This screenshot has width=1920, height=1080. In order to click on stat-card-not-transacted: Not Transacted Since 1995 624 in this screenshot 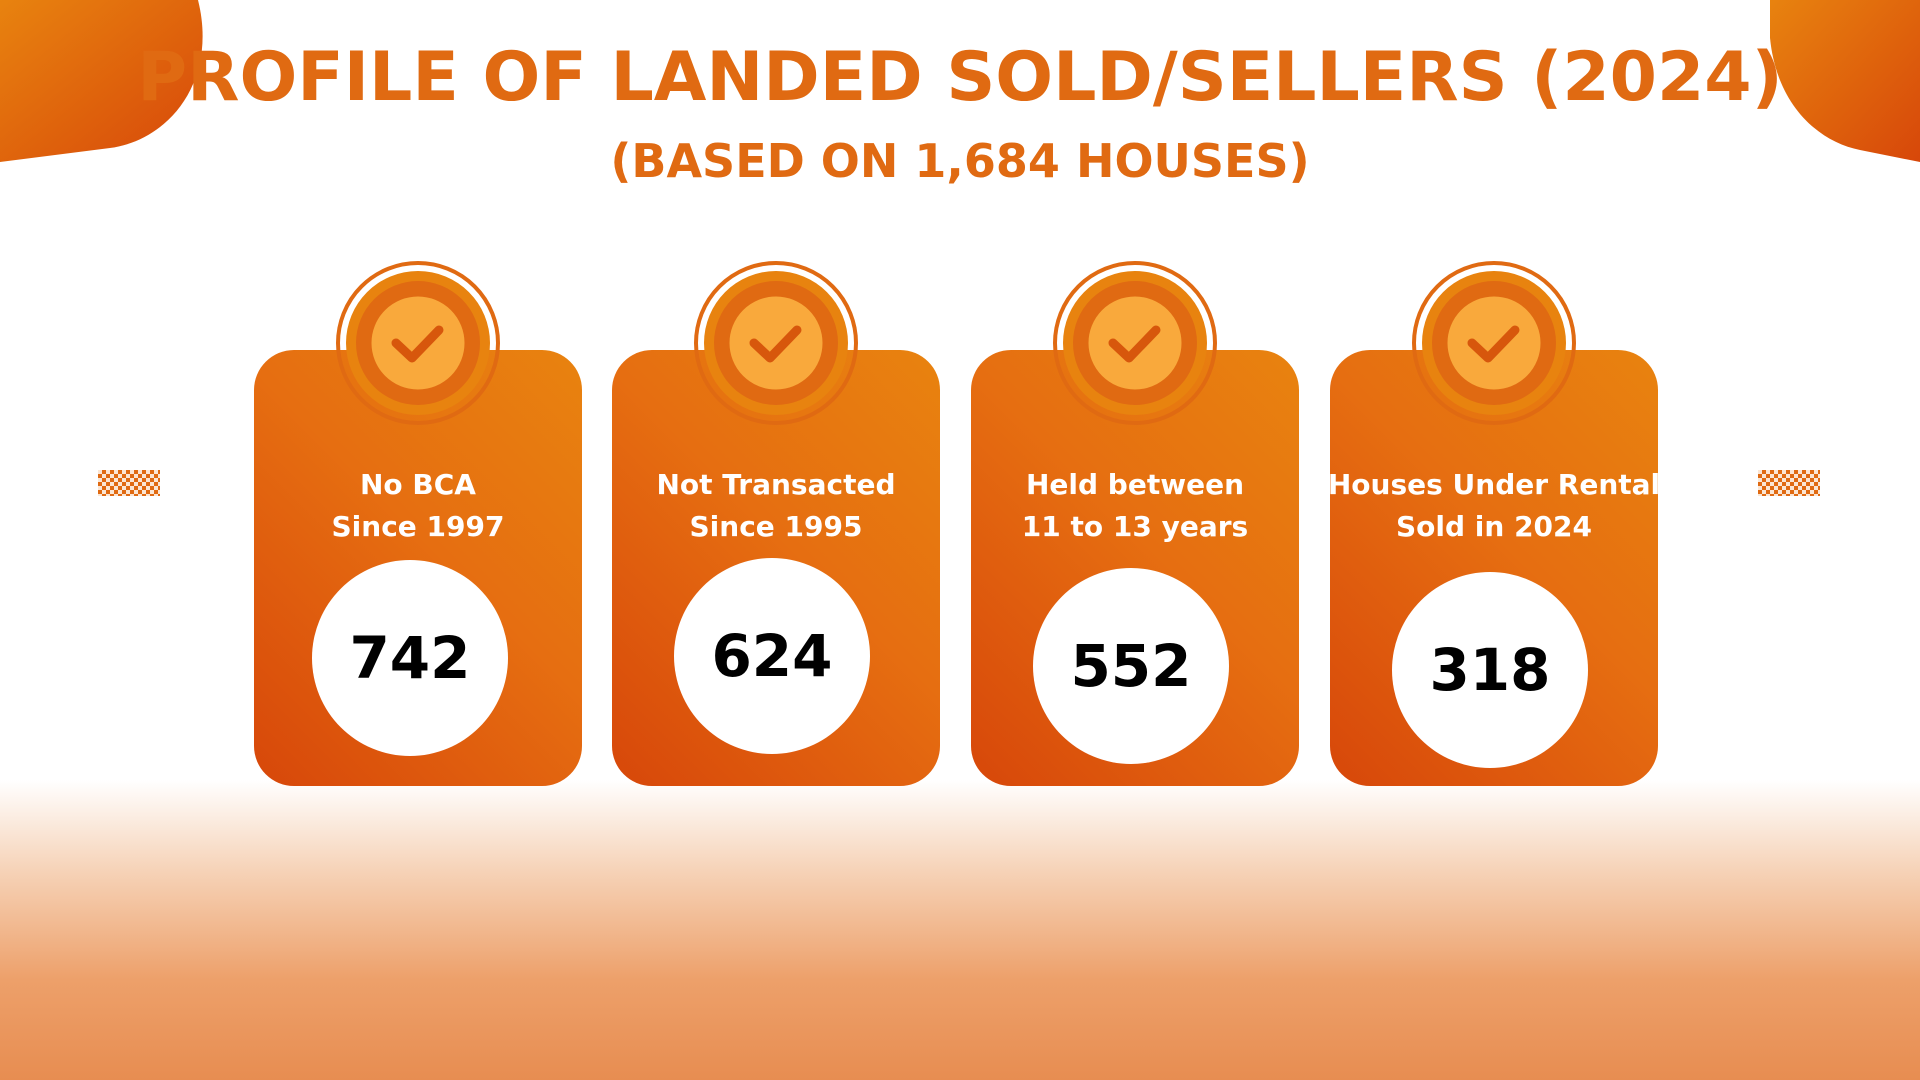, I will do `click(776, 523)`.